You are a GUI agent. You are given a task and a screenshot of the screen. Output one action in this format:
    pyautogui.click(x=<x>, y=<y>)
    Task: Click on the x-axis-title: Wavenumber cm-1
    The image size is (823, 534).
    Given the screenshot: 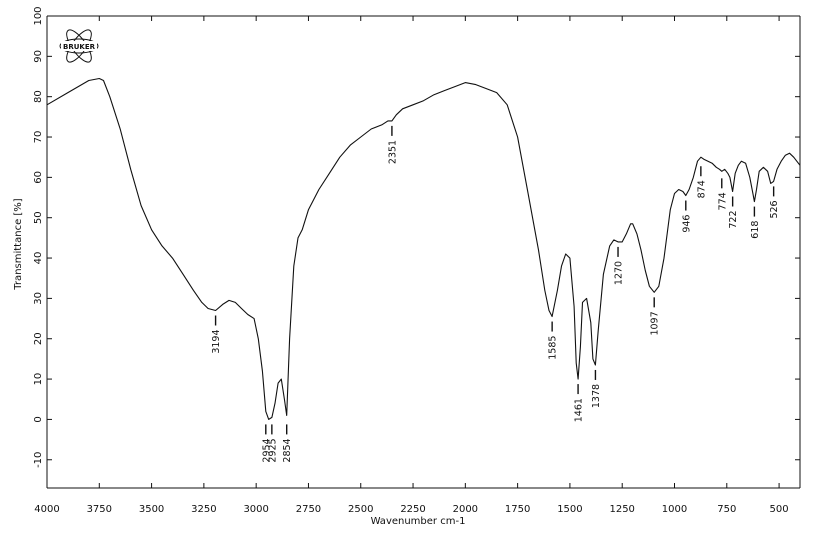 What is the action you would take?
    pyautogui.click(x=418, y=521)
    